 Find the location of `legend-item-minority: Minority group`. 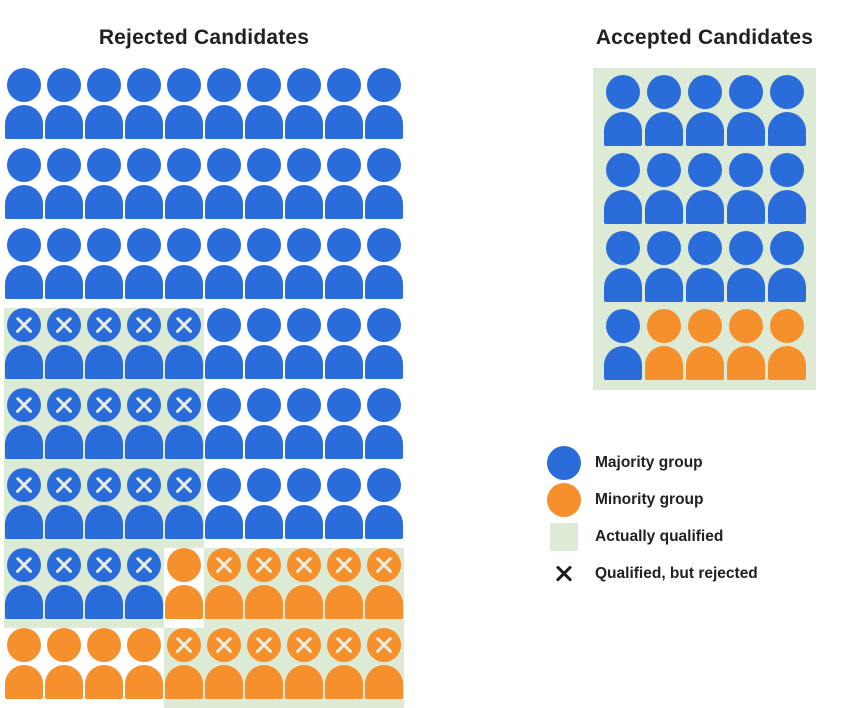

legend-item-minority: Minority group is located at coordinates (652, 500).